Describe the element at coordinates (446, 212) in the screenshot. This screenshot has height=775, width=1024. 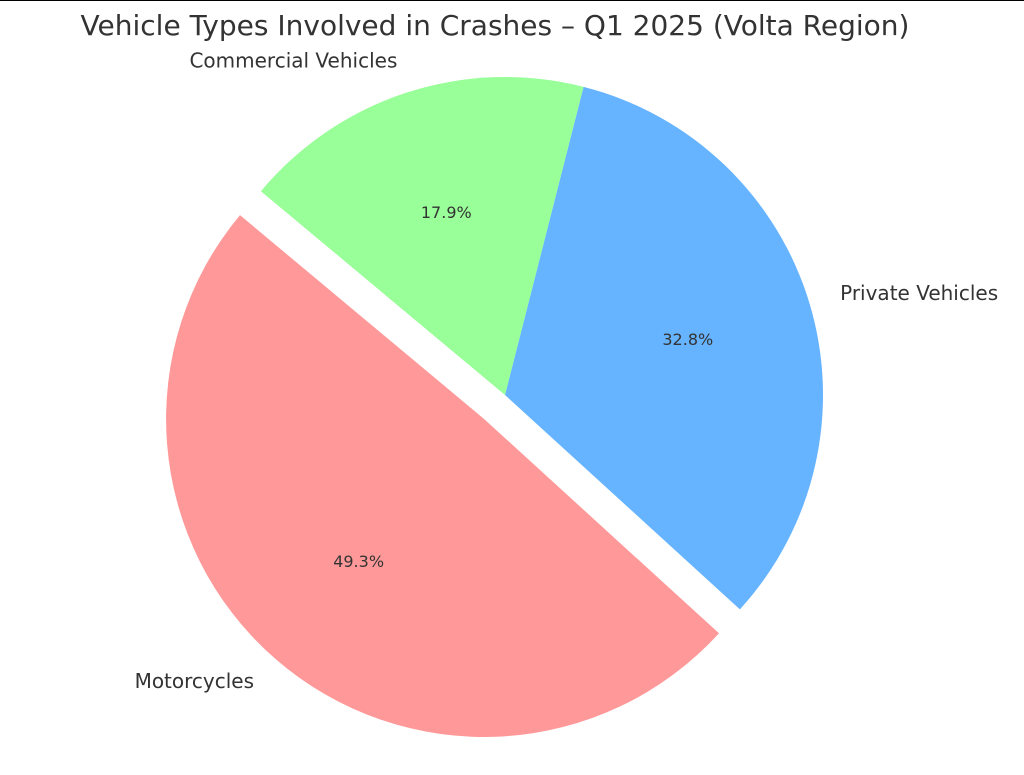
I see `value-label: 17.9%` at that location.